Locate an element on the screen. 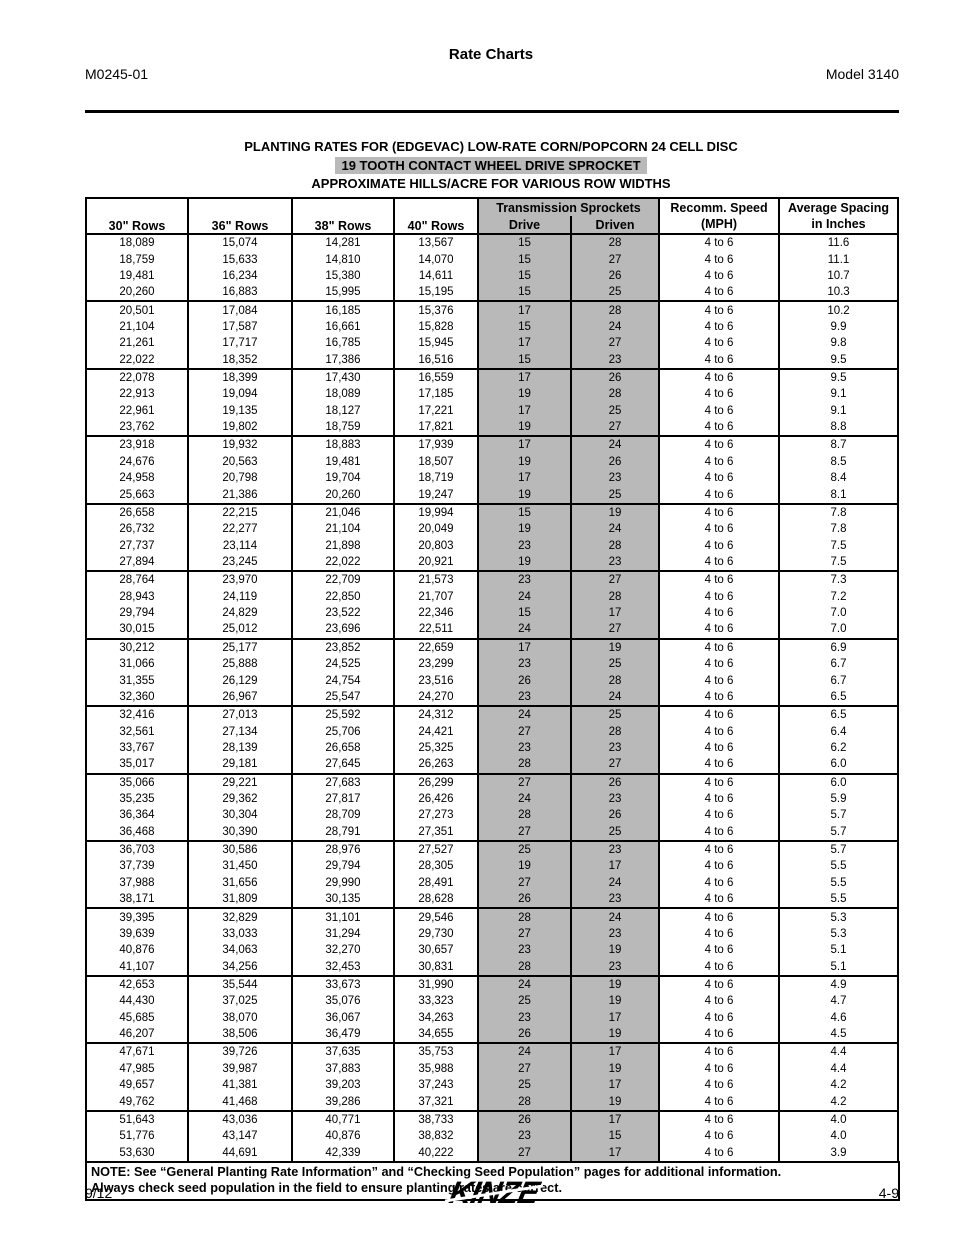 The width and height of the screenshot is (954, 1235). table-cell: 7.5 is located at coordinates (839, 545).